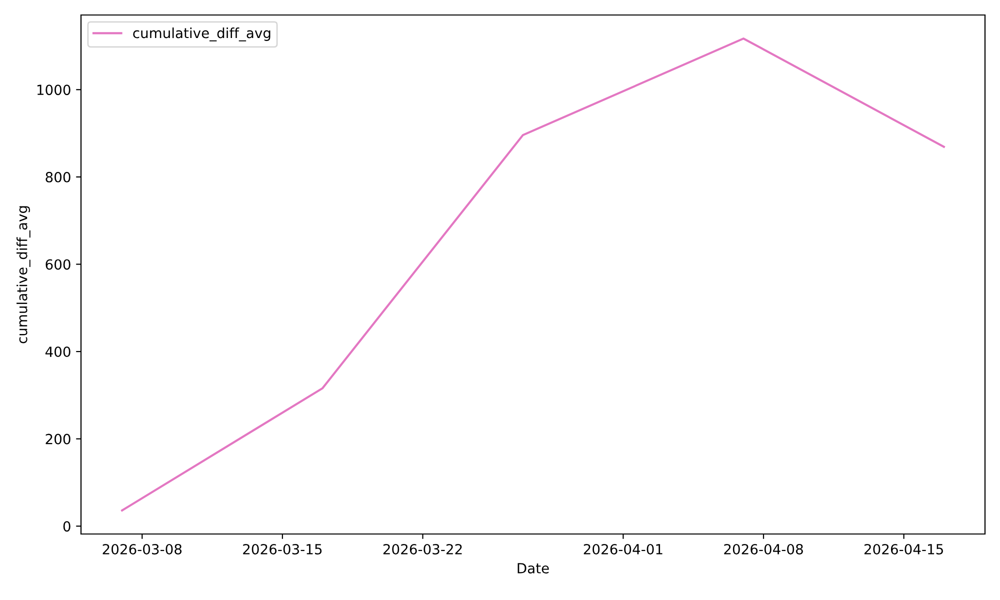  I want to click on legend-label: cumulative_diff_avg, so click(201, 35).